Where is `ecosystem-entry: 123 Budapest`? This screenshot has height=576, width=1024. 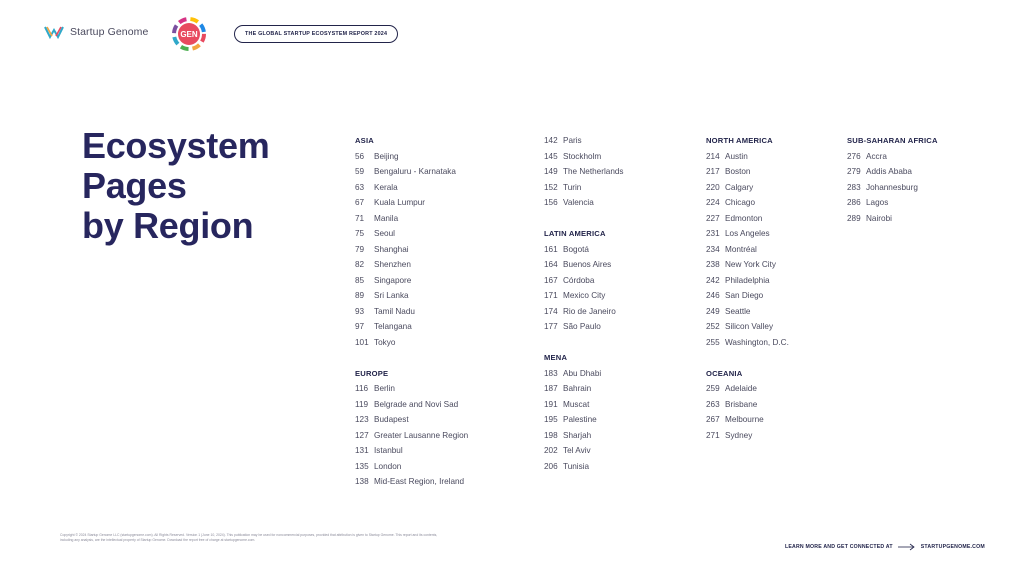
ecosystem-entry: 123 Budapest is located at coordinates (411, 420).